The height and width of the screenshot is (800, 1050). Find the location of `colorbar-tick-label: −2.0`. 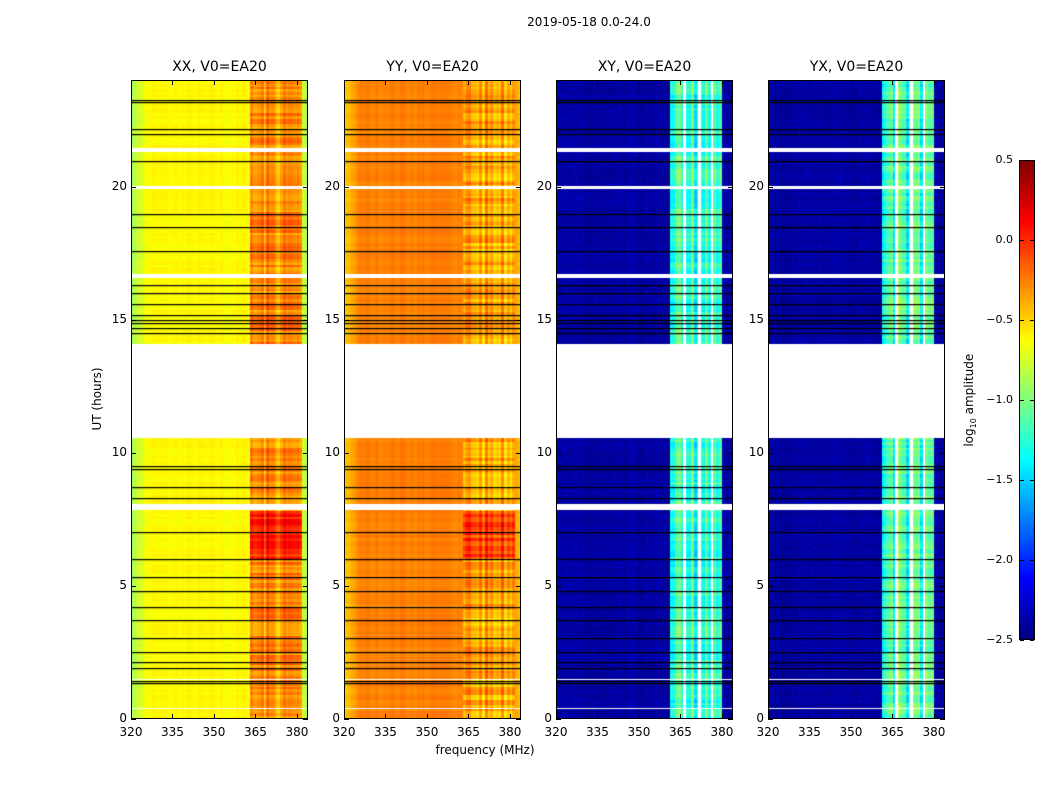

colorbar-tick-label: −2.0 is located at coordinates (999, 559).